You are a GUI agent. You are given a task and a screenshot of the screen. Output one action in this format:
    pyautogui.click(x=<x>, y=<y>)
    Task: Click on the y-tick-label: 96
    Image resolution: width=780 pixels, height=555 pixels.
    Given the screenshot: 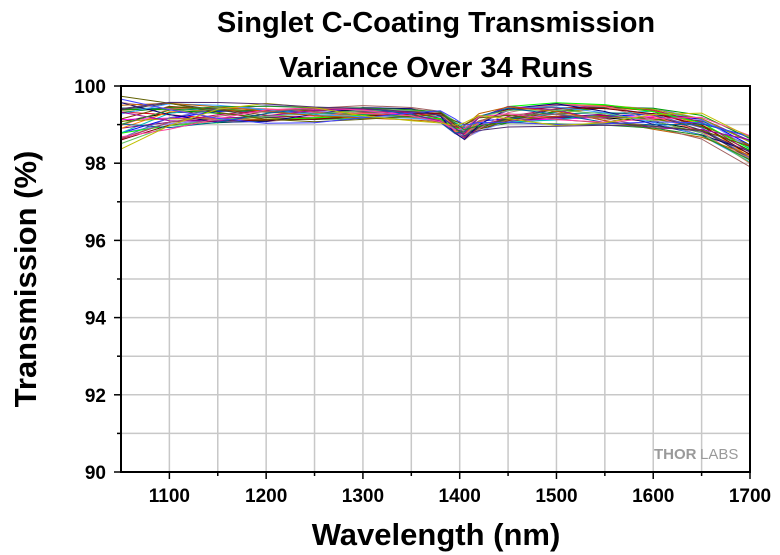 What is the action you would take?
    pyautogui.click(x=95, y=241)
    